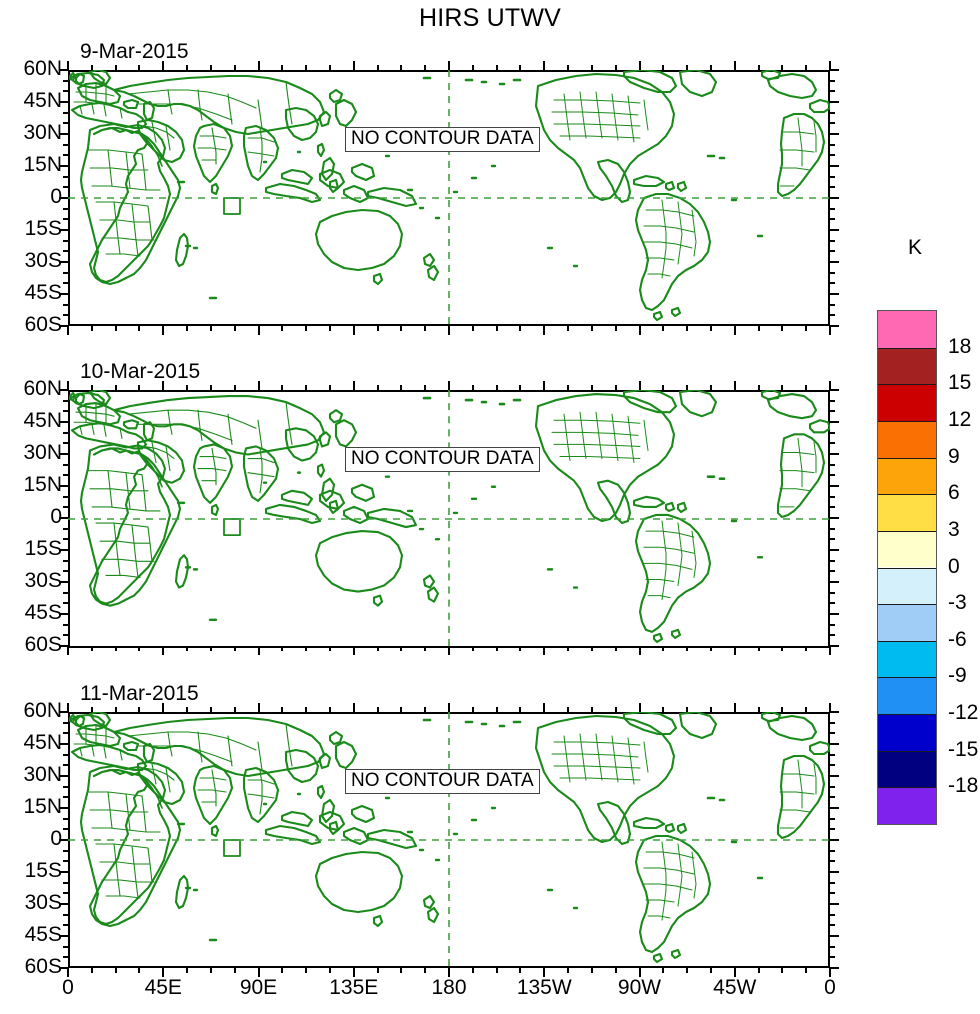 The height and width of the screenshot is (1014, 980). What do you see at coordinates (442, 459) in the screenshot?
I see `no-contour-data-label-2: NO CONTOUR DATA` at bounding box center [442, 459].